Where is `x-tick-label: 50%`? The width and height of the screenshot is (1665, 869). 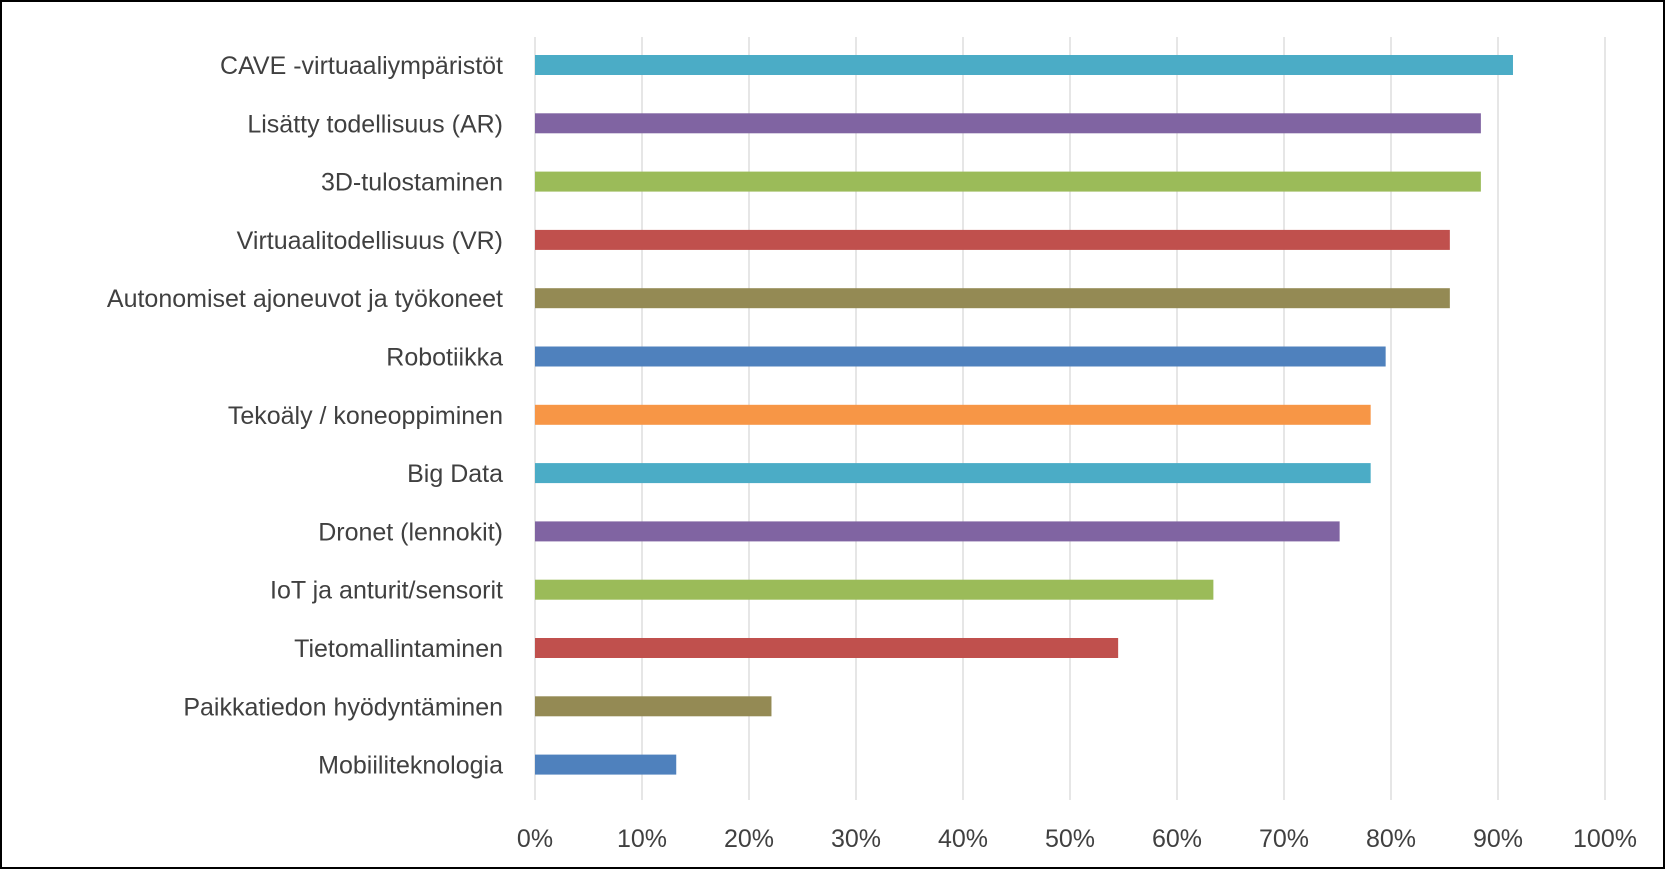 x-tick-label: 50% is located at coordinates (1070, 839).